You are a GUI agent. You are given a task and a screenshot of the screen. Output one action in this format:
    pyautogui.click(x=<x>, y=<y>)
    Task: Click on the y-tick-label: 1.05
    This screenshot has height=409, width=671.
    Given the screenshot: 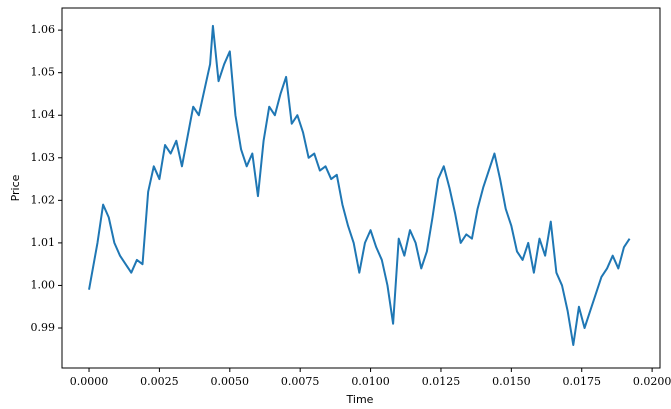 What is the action you would take?
    pyautogui.click(x=43, y=72)
    